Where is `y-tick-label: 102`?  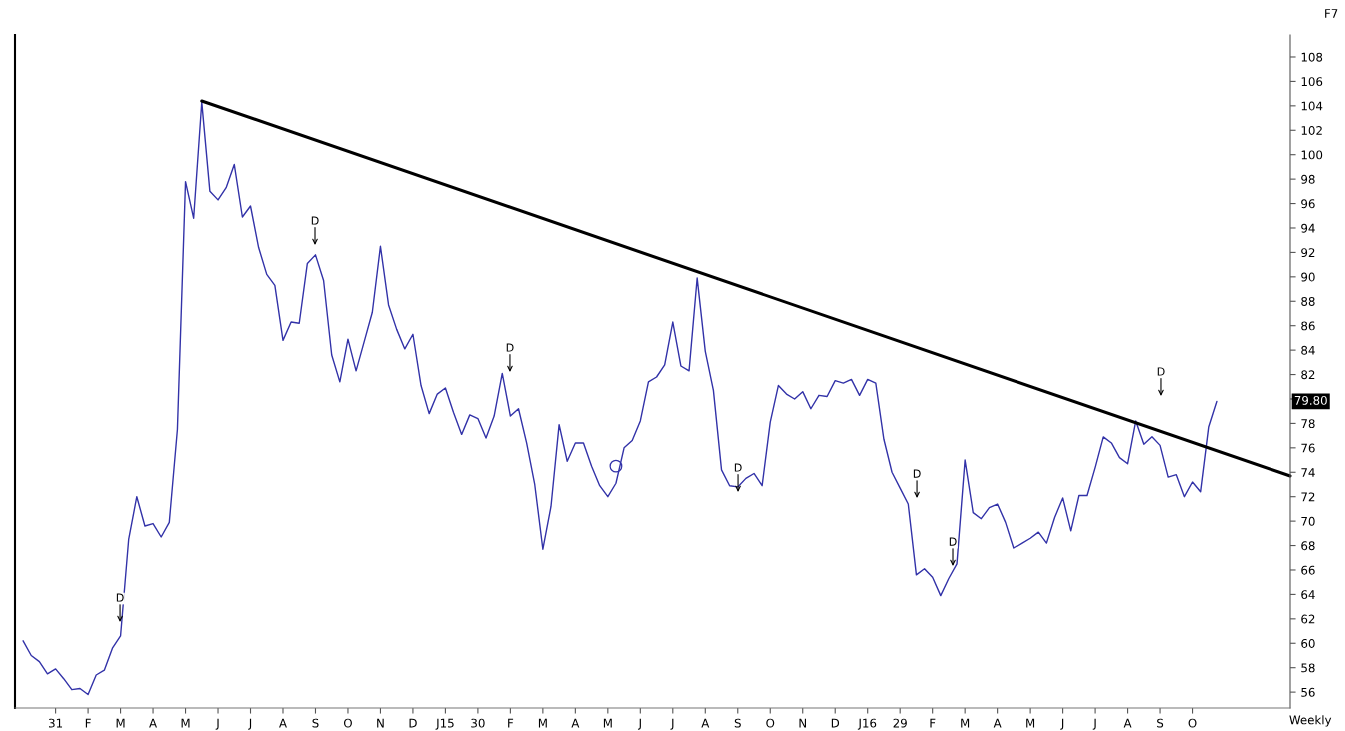
y-tick-label: 102 is located at coordinates (1311, 130).